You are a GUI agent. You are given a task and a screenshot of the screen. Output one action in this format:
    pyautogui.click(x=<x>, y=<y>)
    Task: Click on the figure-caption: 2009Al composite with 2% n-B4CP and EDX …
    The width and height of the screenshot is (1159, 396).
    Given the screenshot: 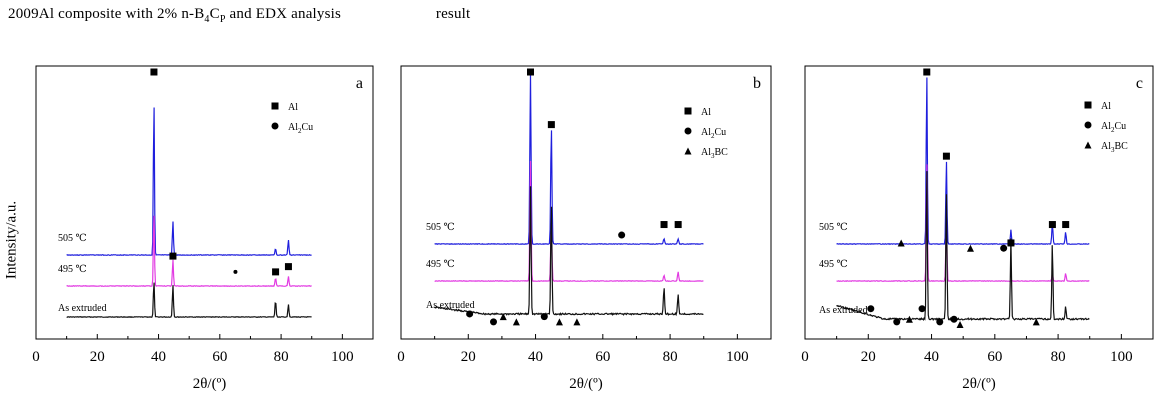 What is the action you would take?
    pyautogui.click(x=239, y=15)
    